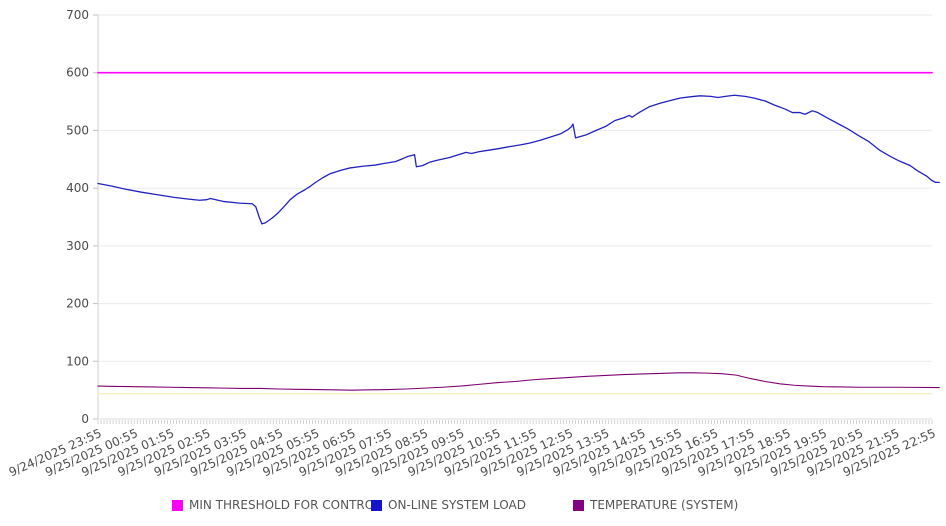  Describe the element at coordinates (177, 505) in the screenshot. I see `legend-swatch-min-threshold` at that location.